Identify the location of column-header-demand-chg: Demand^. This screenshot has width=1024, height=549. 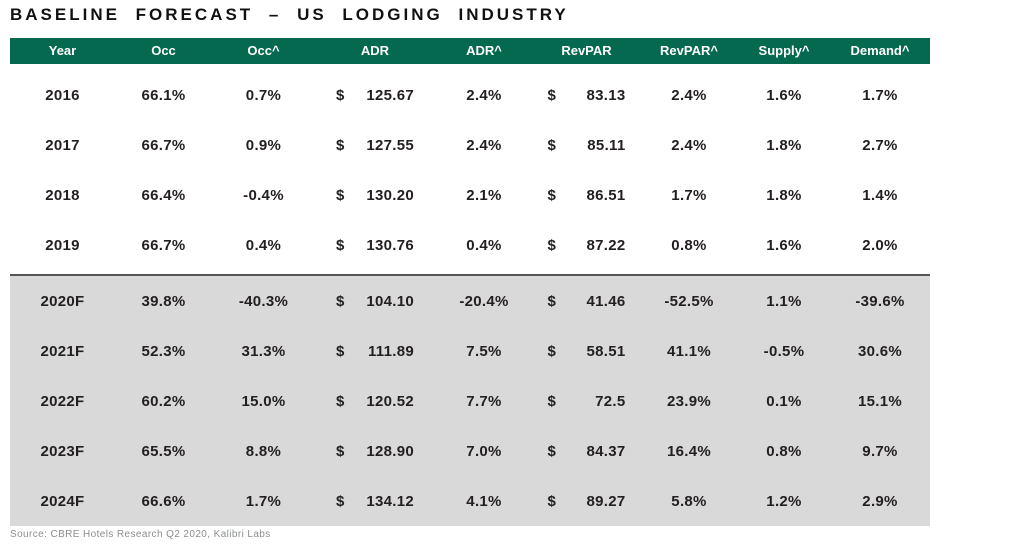
(880, 50).